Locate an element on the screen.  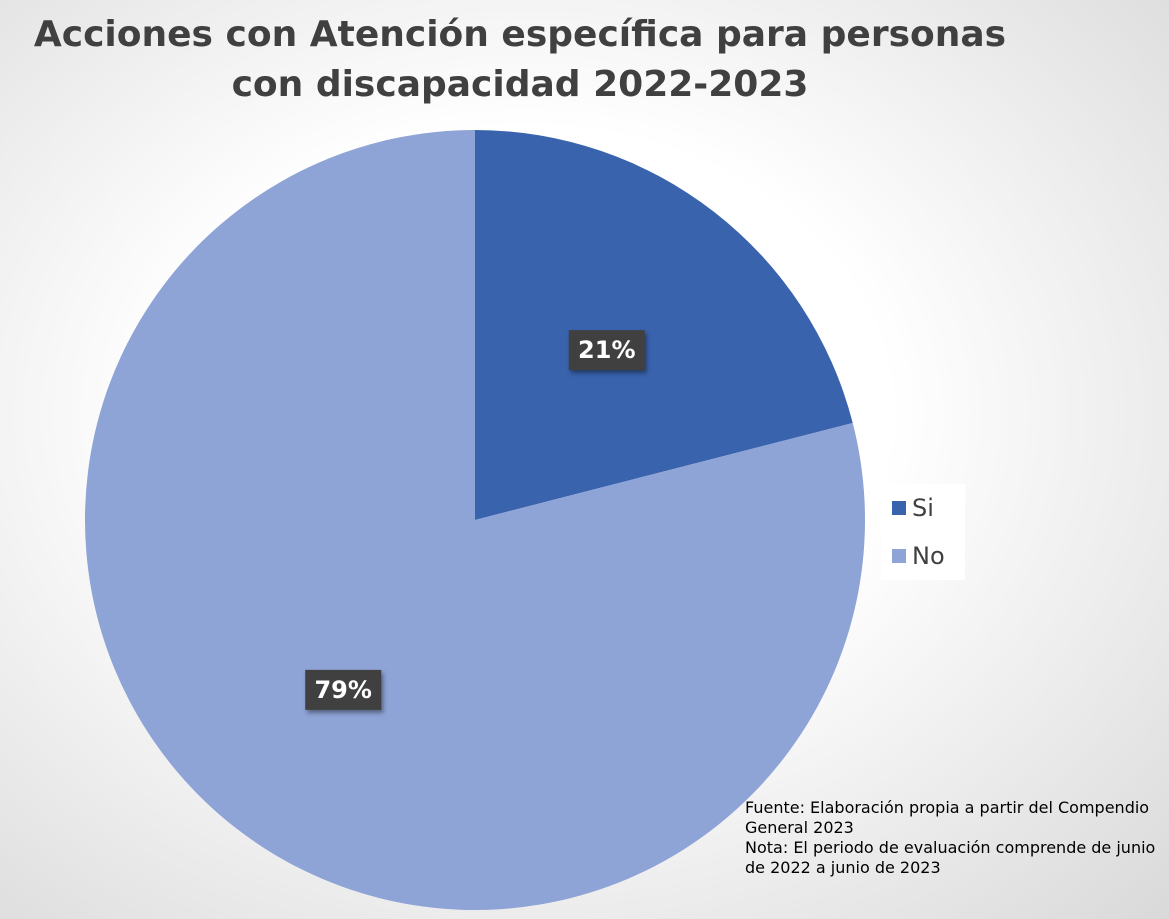
data-label: 79% is located at coordinates (342, 690).